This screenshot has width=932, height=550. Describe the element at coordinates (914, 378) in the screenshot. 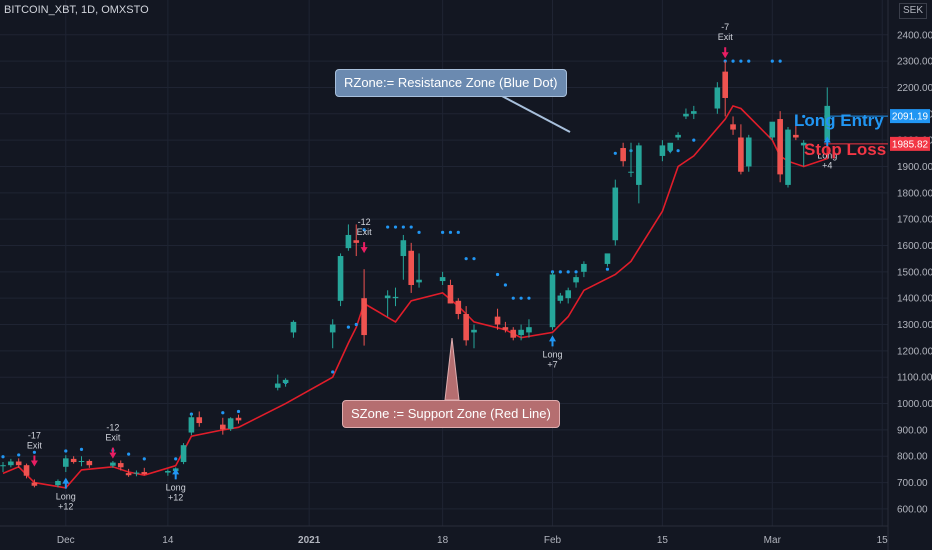

I see `y-tick-label: 1100.00` at that location.